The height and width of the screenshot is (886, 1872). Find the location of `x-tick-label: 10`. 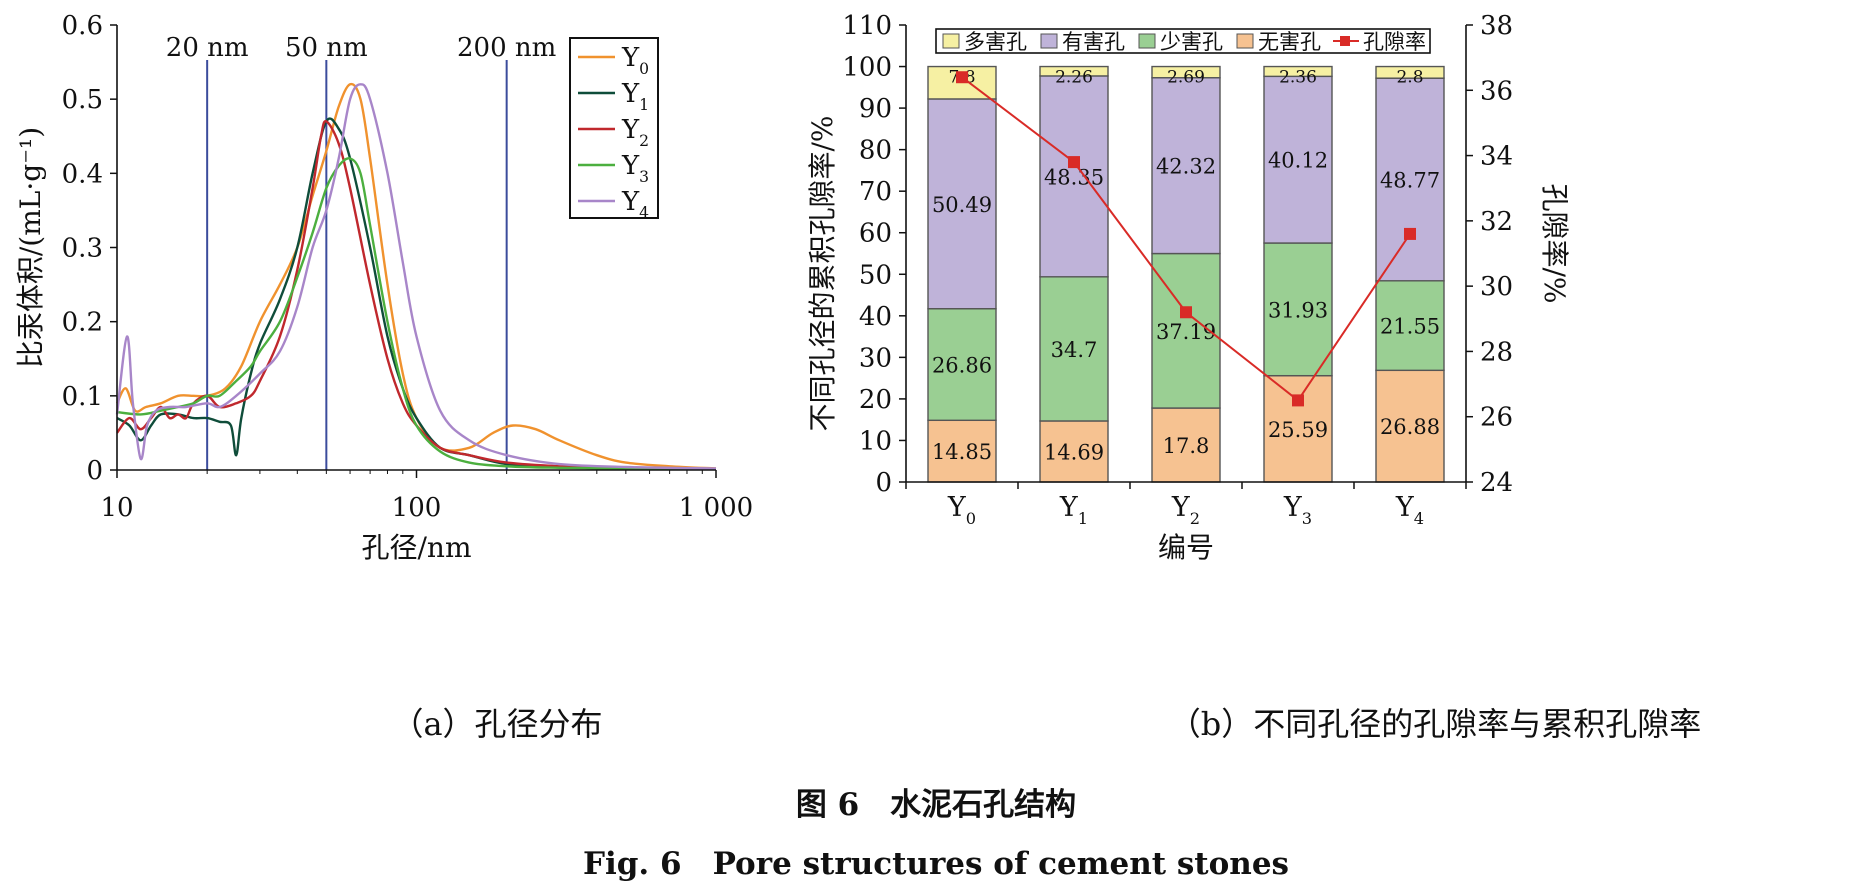

x-tick-label: 10 is located at coordinates (116, 508).